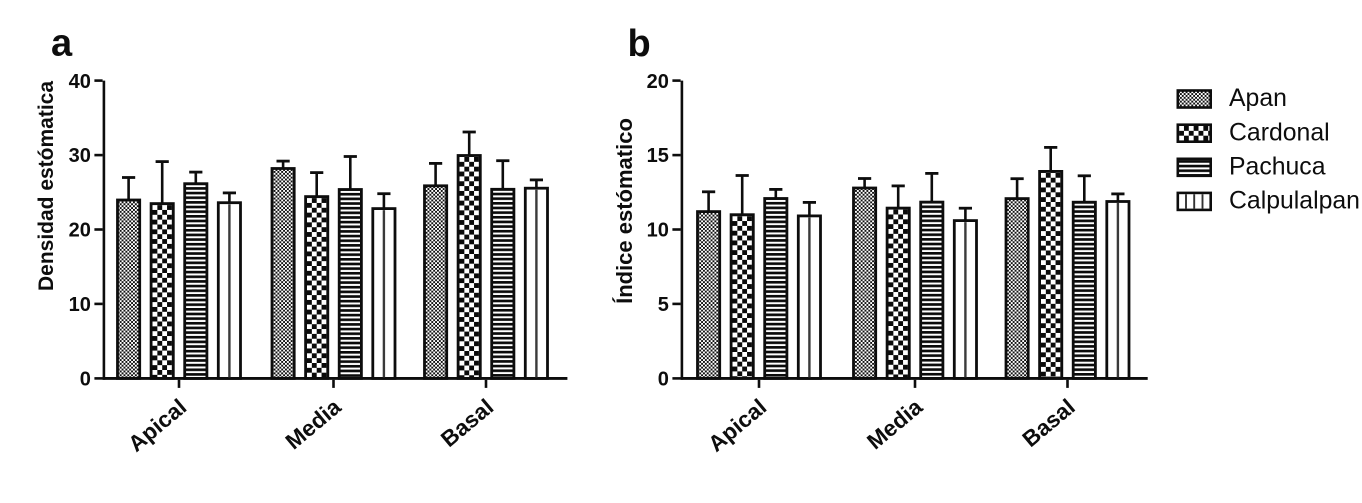 This screenshot has height=503, width=1362. Describe the element at coordinates (624, 211) in the screenshot. I see `svg-text: Índice estómatico` at that location.